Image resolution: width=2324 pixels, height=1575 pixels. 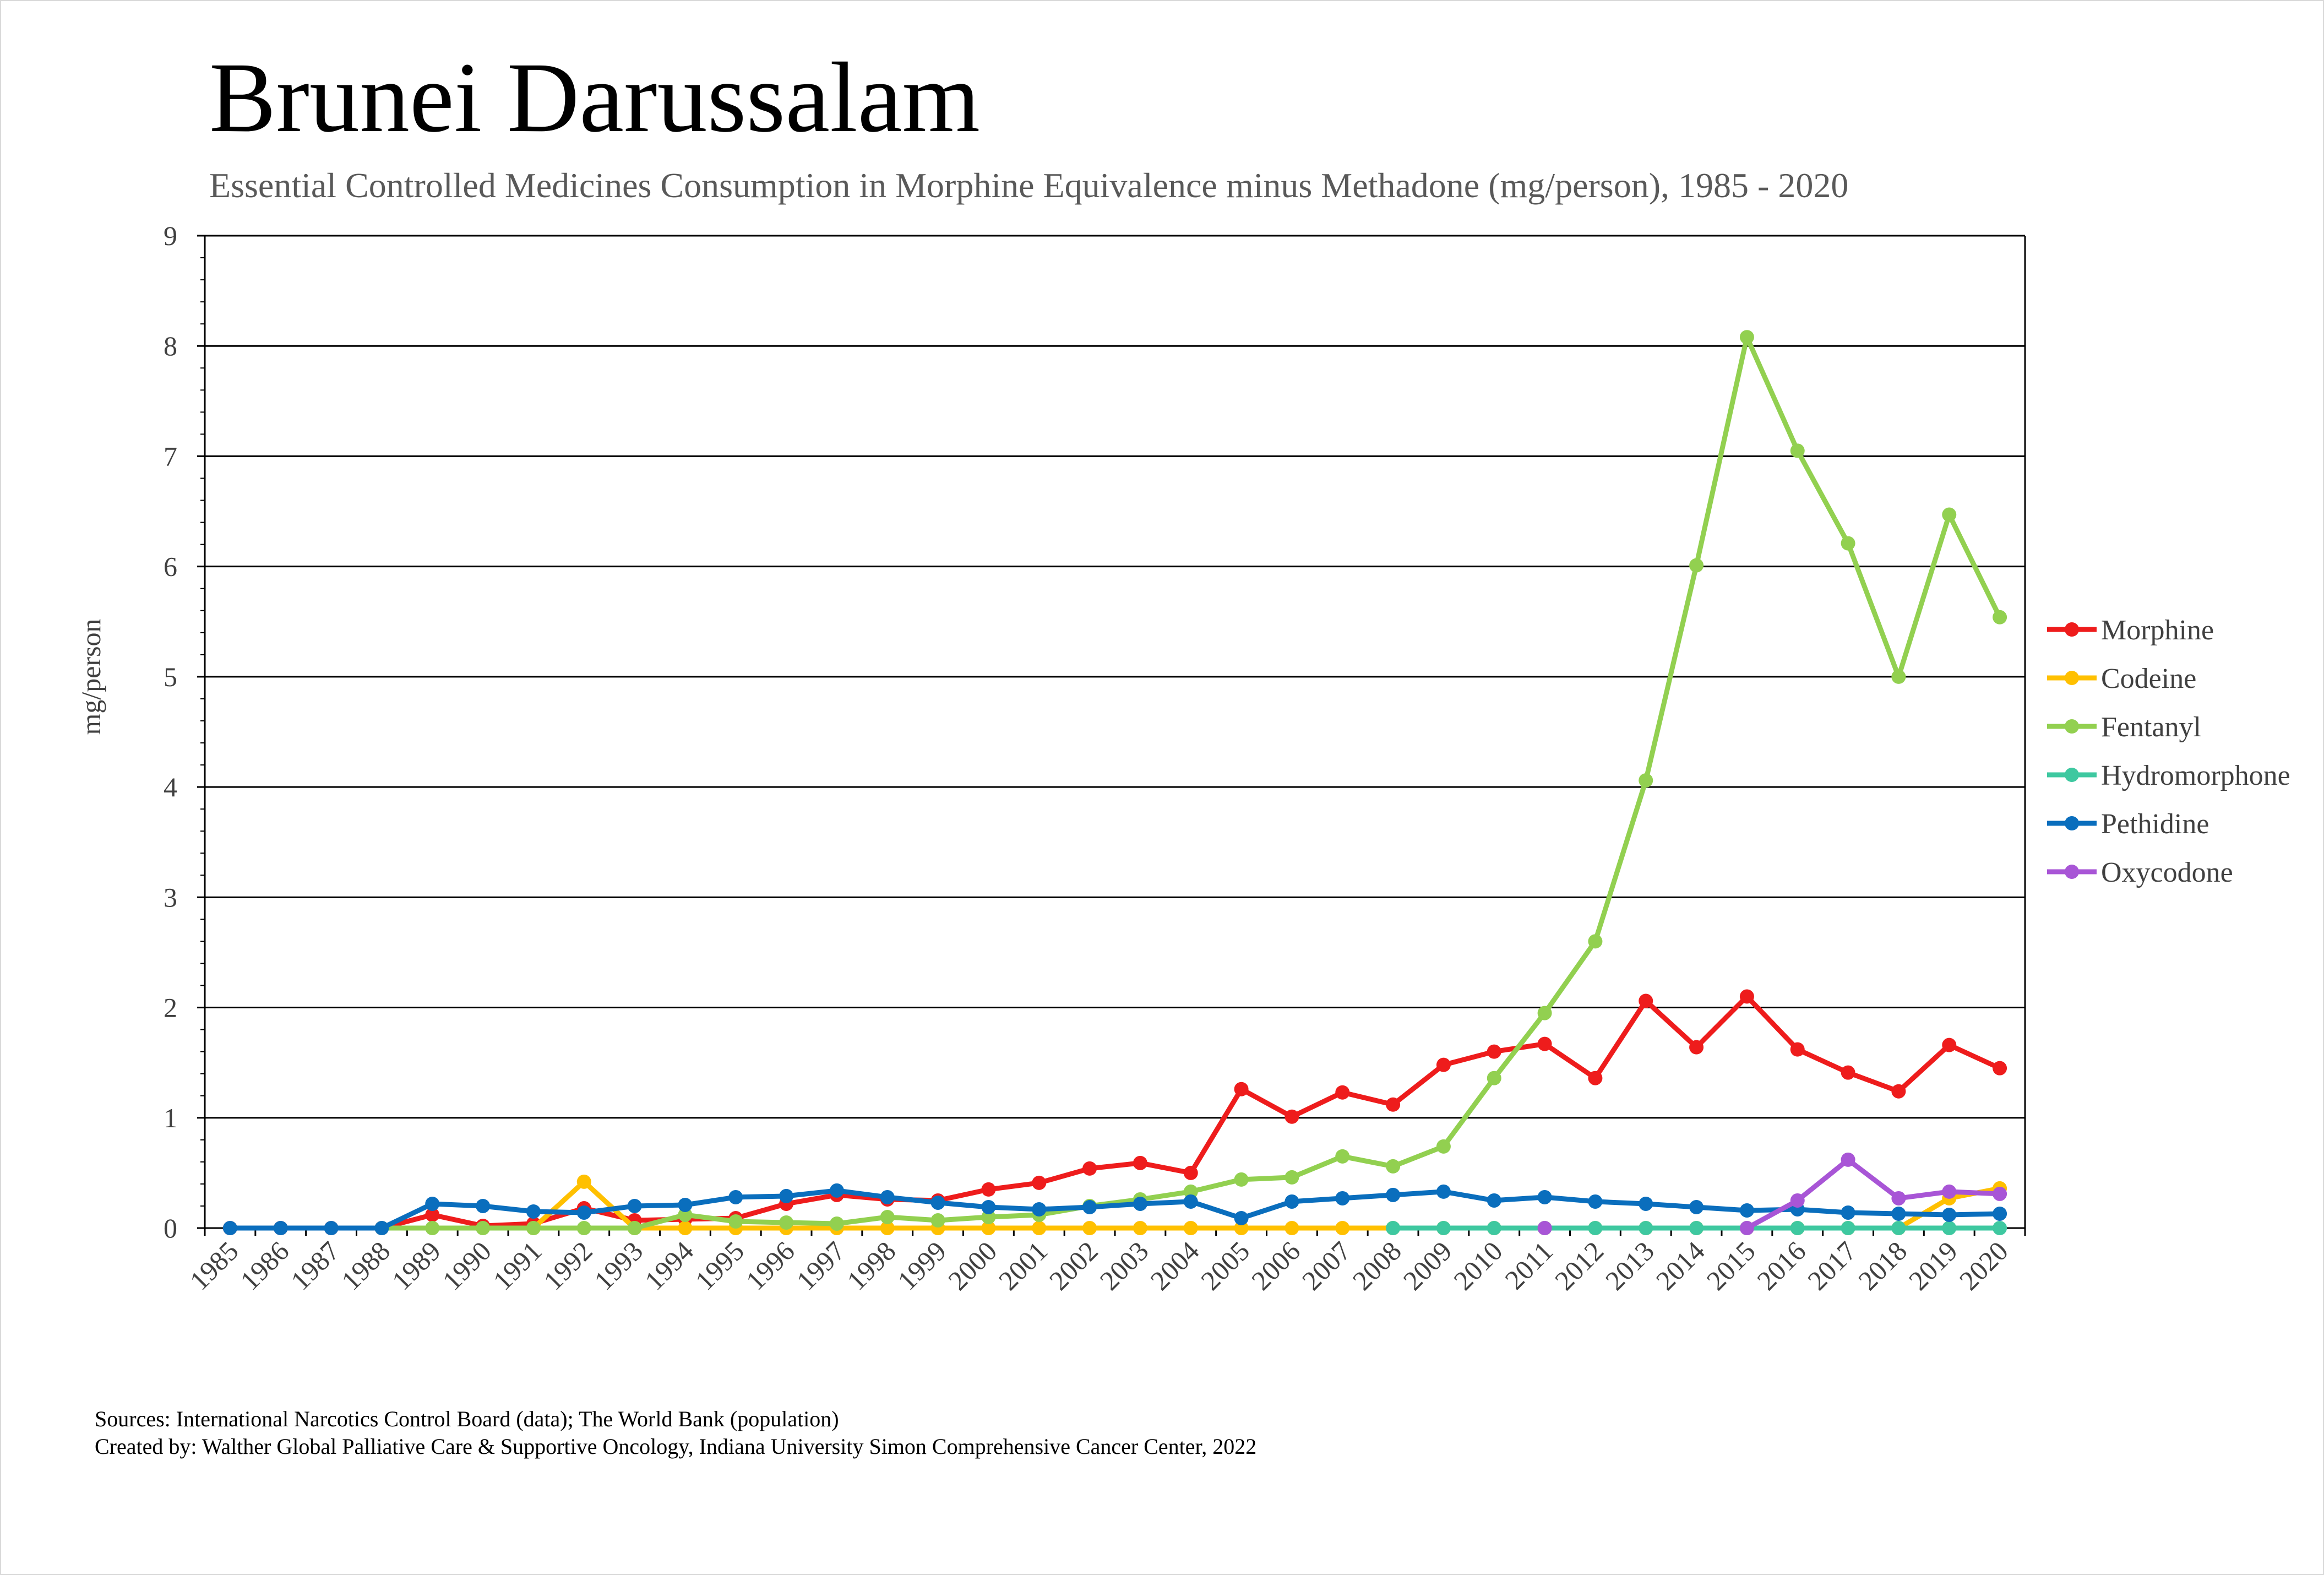 What do you see at coordinates (1114, 1112) in the screenshot?
I see `series-morphine` at bounding box center [1114, 1112].